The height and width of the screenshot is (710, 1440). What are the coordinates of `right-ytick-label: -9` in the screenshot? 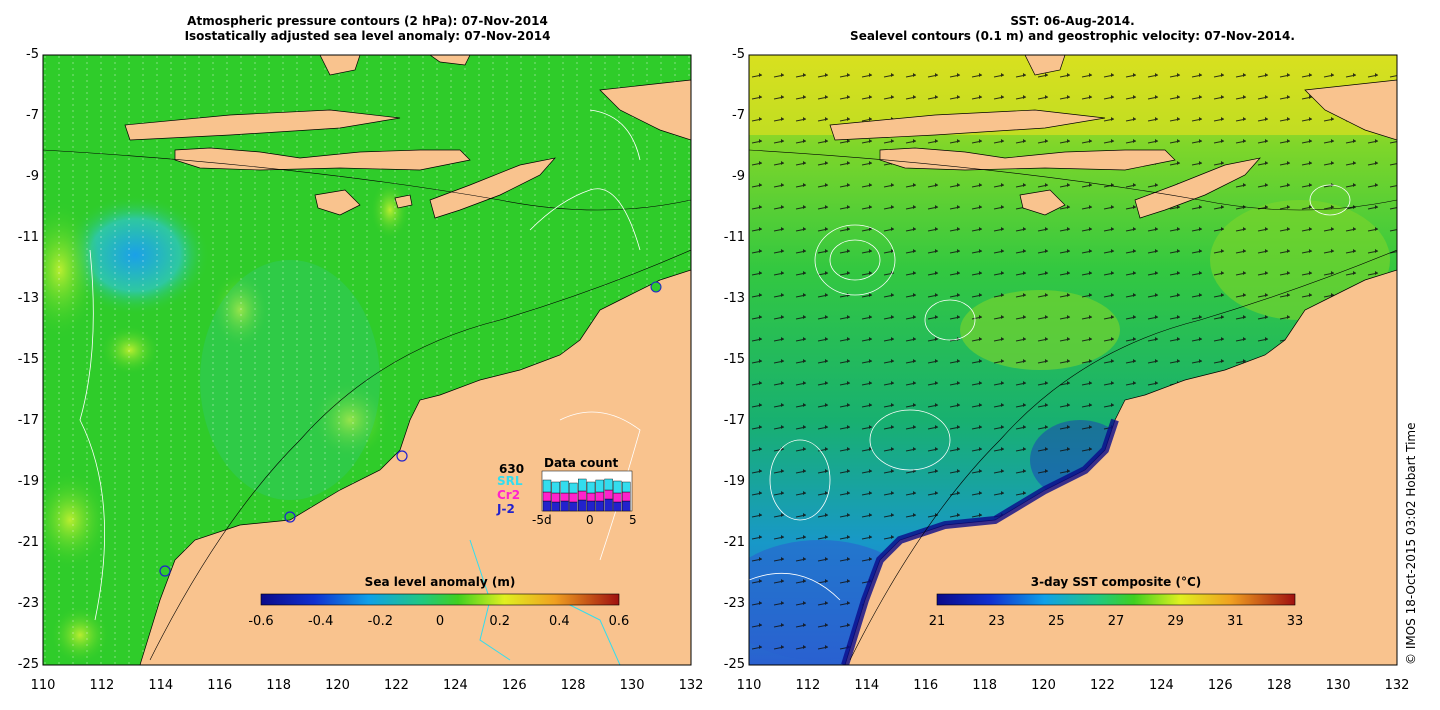 It's located at (738, 176).